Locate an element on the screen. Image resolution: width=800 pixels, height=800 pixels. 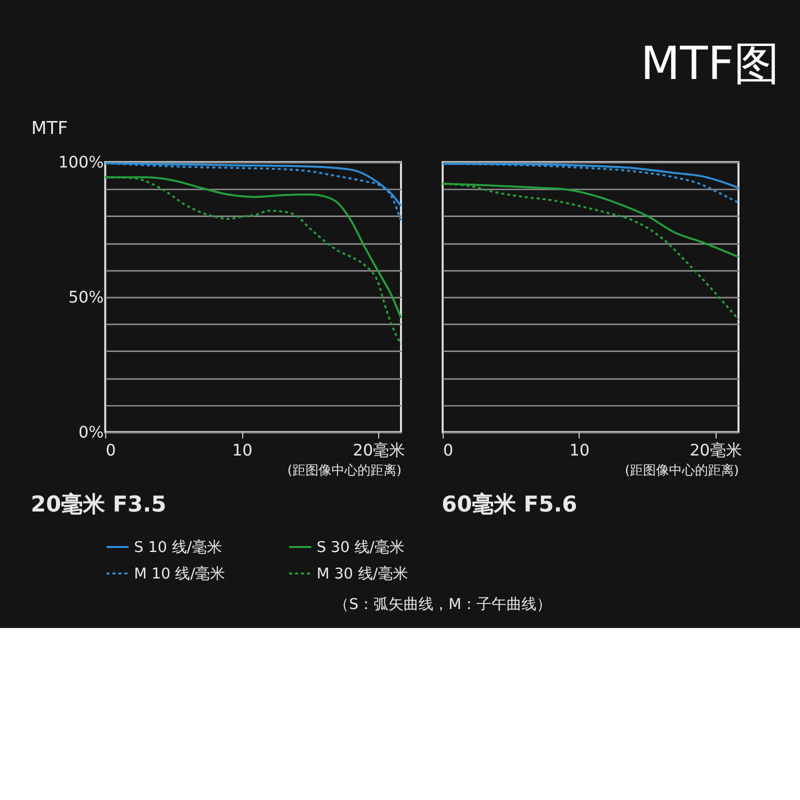
text: MTF图 is located at coordinates (710, 63).